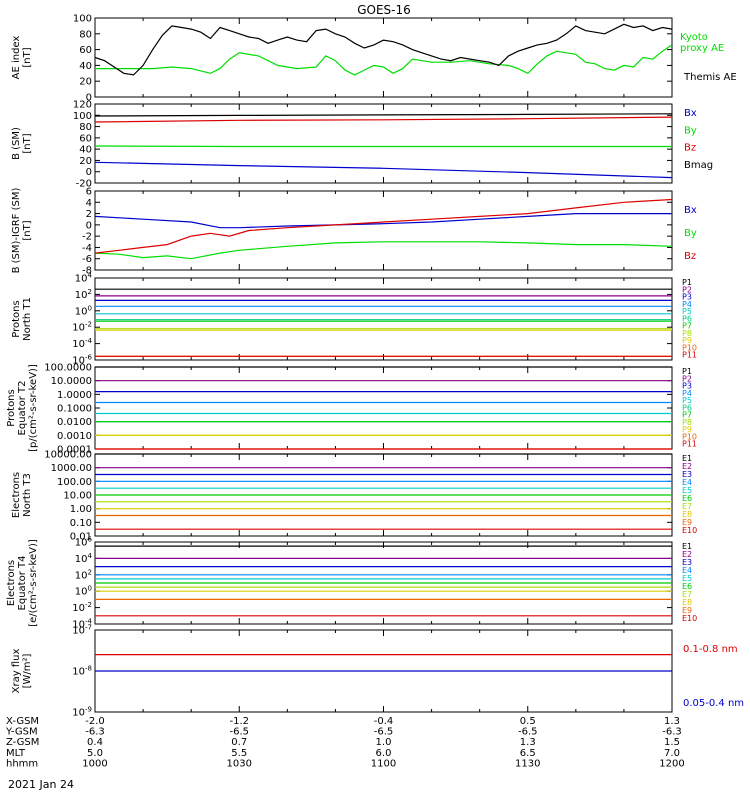 The width and height of the screenshot is (750, 800). What do you see at coordinates (82, 343) in the screenshot?
I see `y-tick-label: 10⁻⁴` at bounding box center [82, 343].